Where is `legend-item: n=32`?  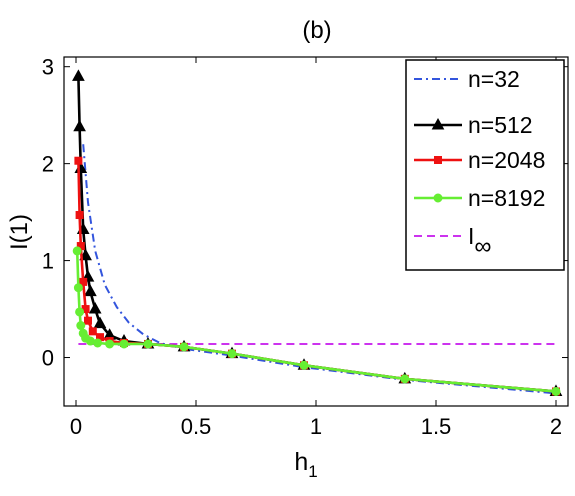 legend-item: n=32 is located at coordinates (467, 79).